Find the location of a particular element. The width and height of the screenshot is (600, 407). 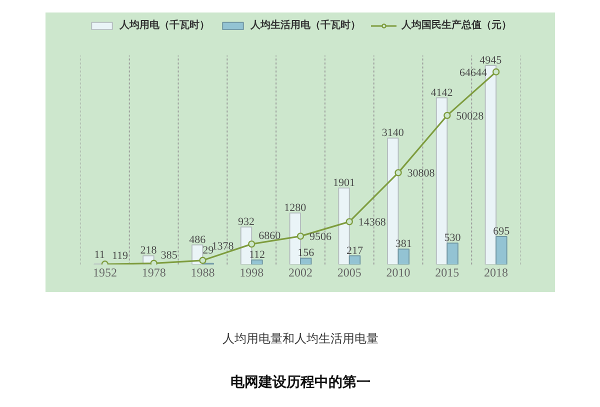

data-label: 381 is located at coordinates (403, 244).